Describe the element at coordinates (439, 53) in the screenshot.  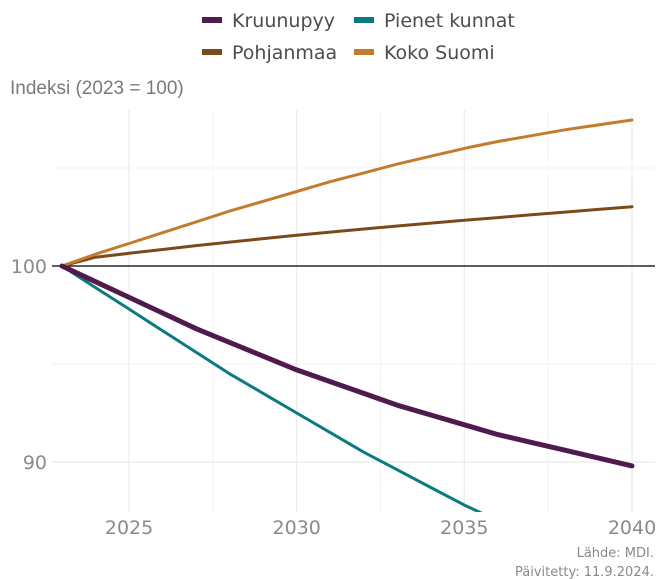
I see `legend-label: Koko Suomi` at that location.